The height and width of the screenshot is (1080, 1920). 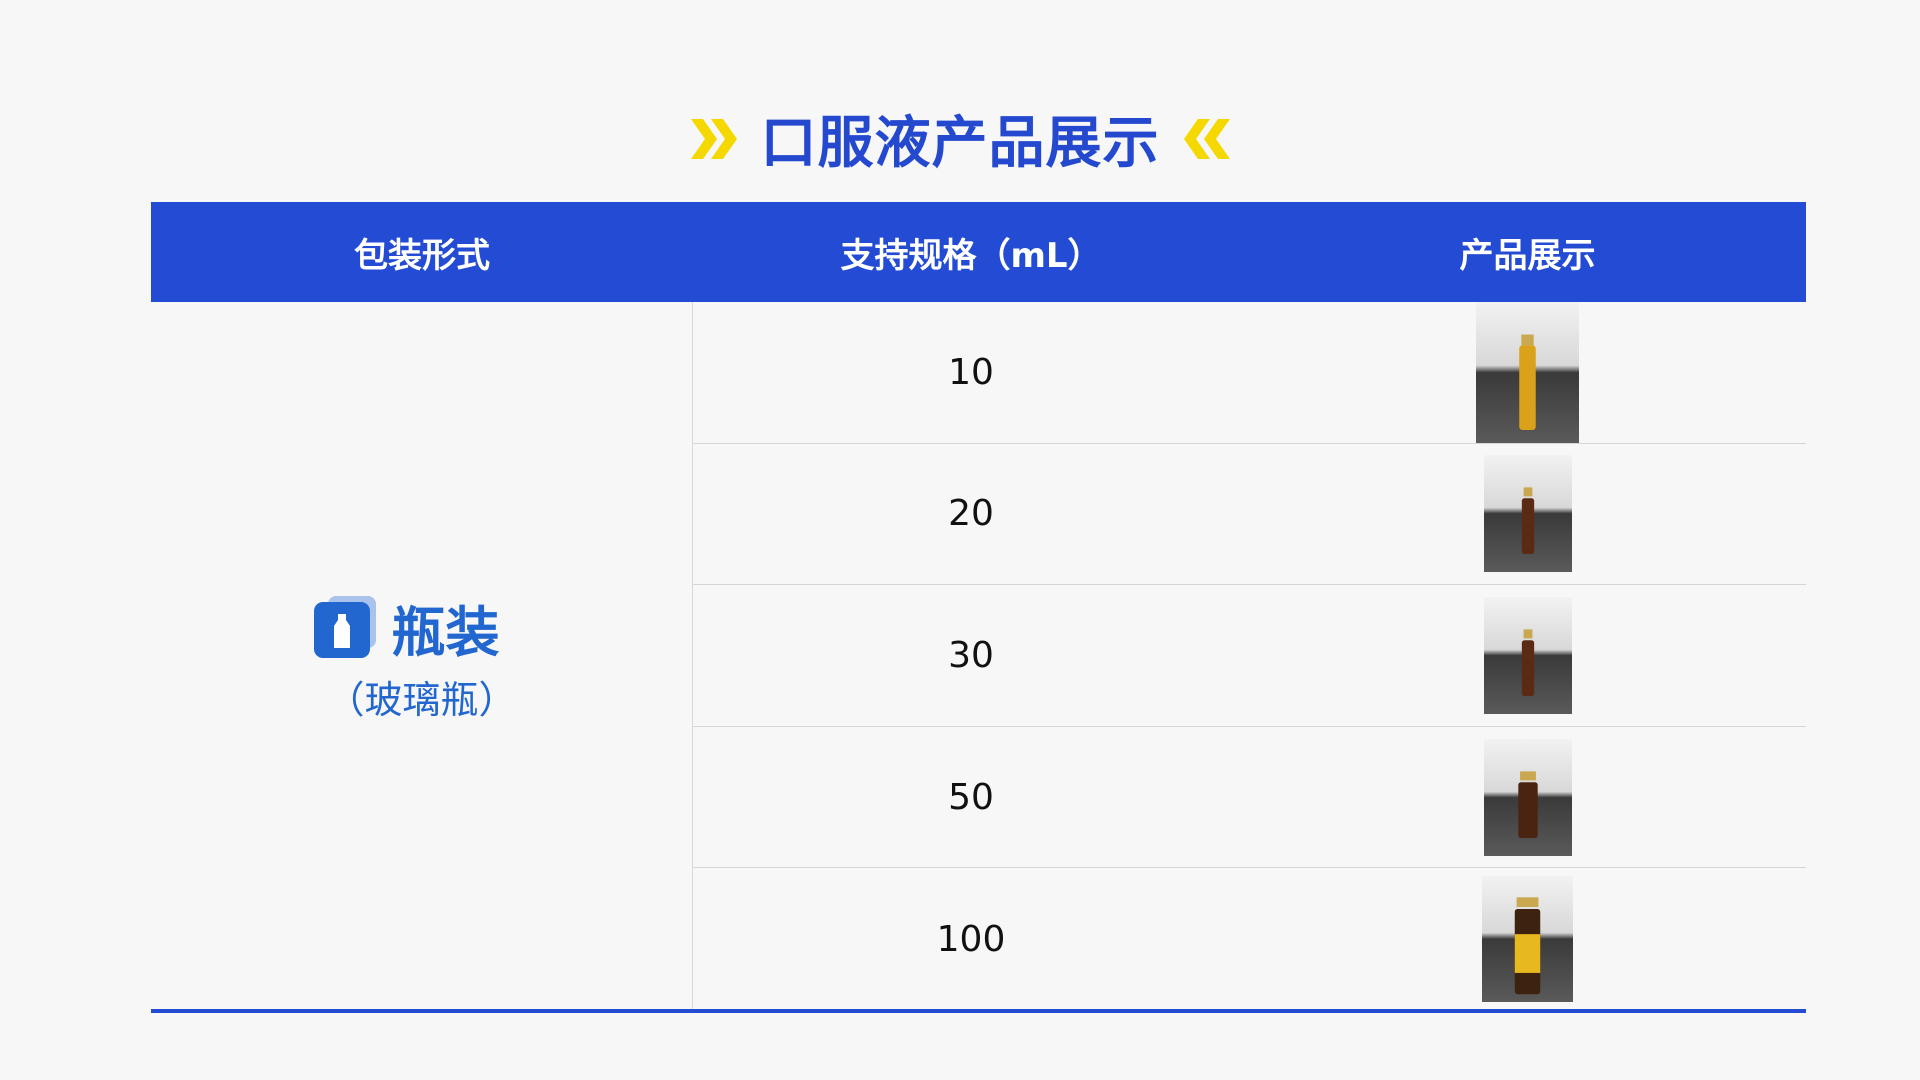 What do you see at coordinates (971, 655) in the screenshot?
I see `volume-value: 30` at bounding box center [971, 655].